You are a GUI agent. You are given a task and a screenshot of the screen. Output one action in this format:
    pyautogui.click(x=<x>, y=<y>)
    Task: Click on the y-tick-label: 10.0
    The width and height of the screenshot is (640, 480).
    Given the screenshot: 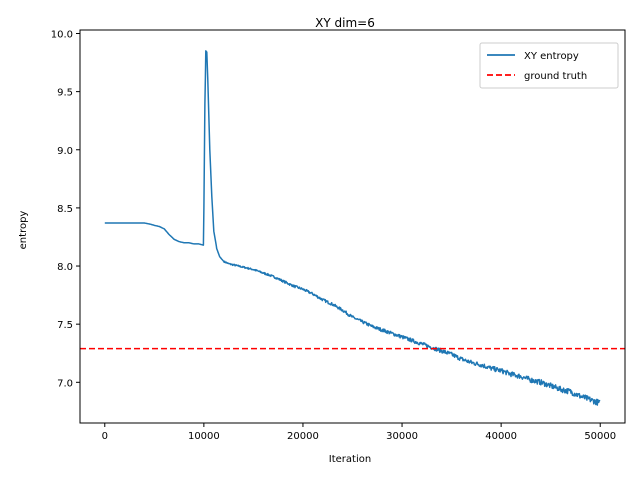 What is the action you would take?
    pyautogui.click(x=62, y=34)
    